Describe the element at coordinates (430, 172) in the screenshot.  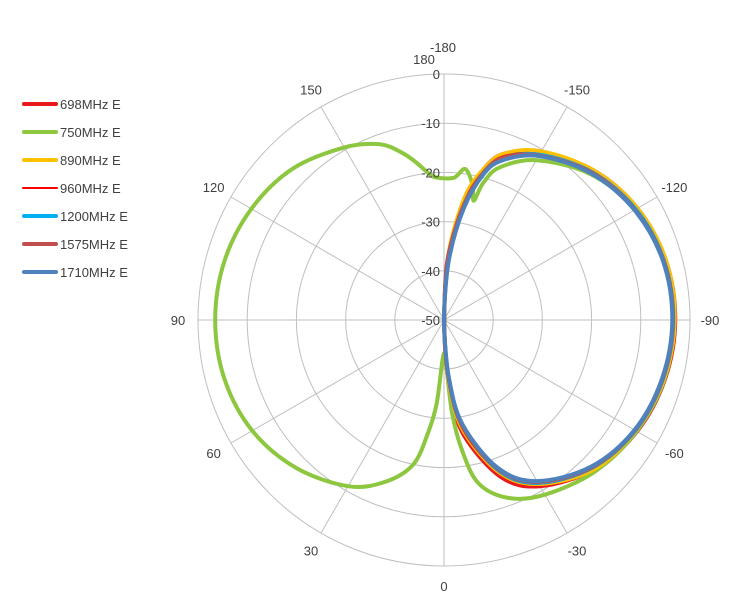
I see `radial-tick-label: -20` at that location.